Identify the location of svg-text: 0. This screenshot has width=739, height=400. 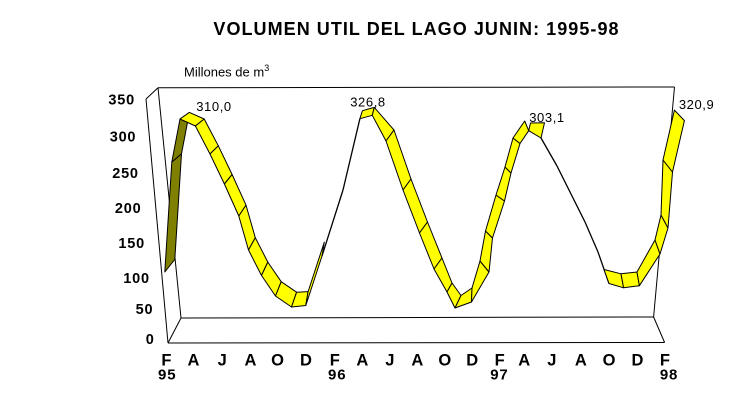
(150, 340).